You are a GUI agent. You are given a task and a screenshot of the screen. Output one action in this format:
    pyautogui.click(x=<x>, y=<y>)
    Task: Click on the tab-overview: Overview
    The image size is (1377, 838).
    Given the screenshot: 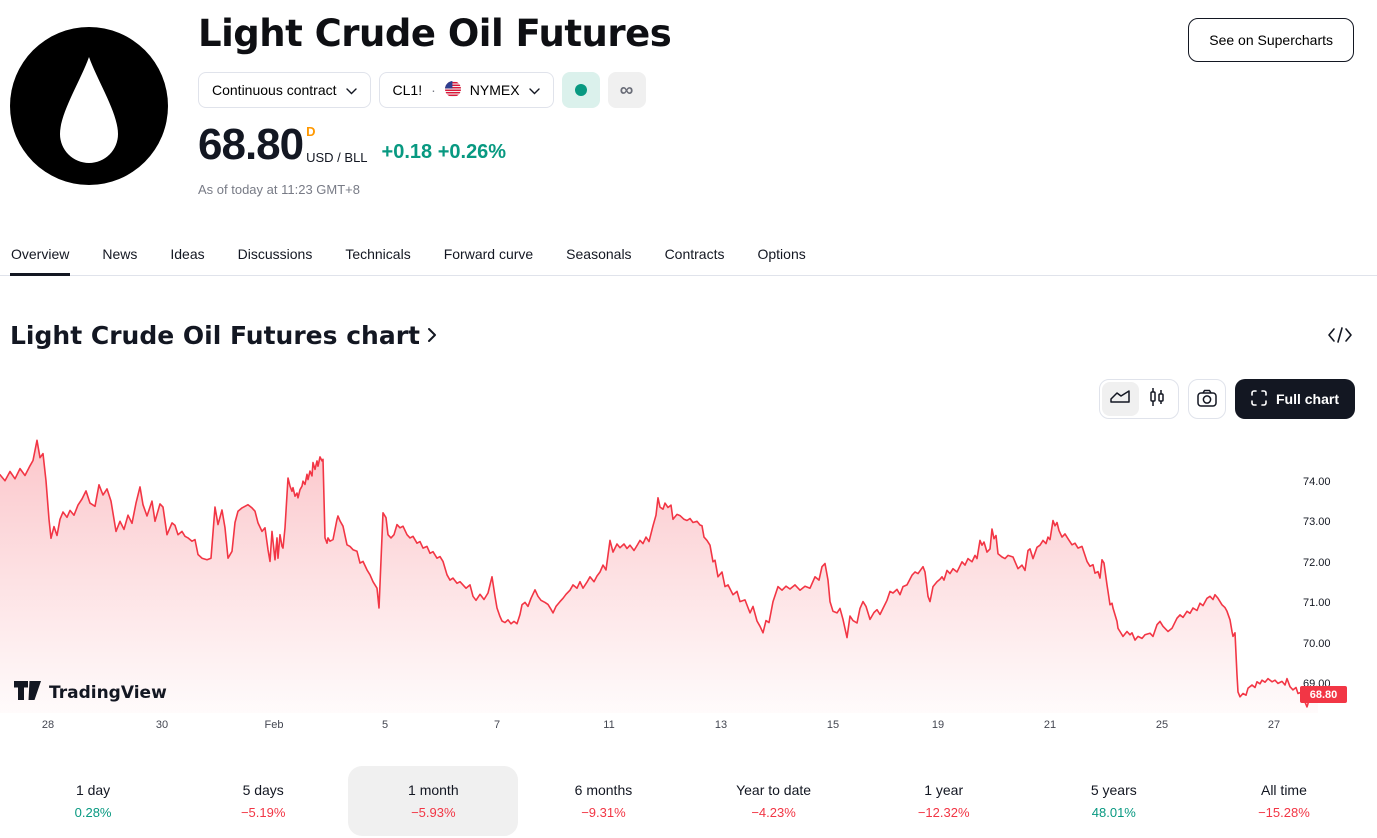 What is the action you would take?
    pyautogui.click(x=40, y=256)
    